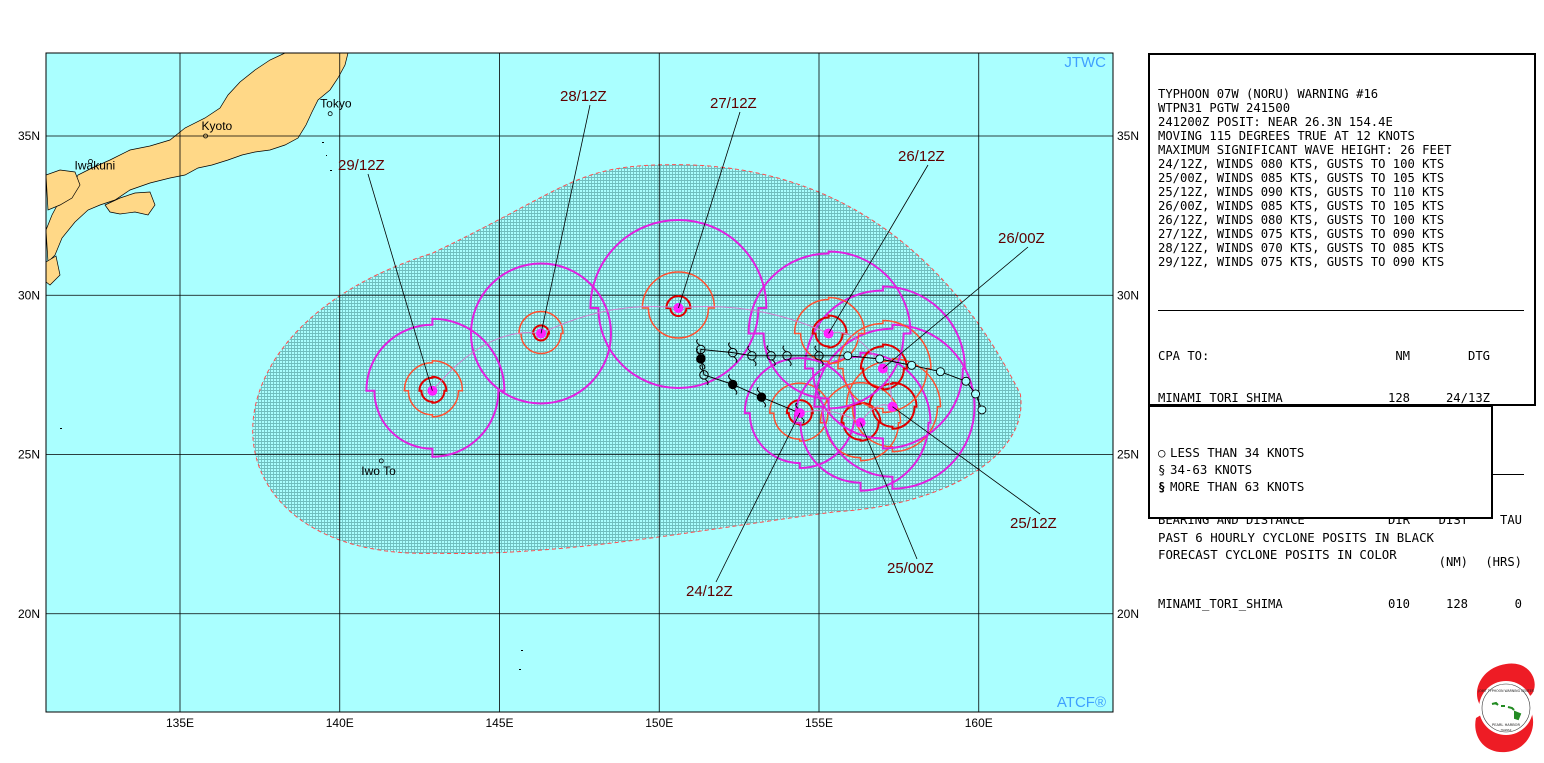  Describe the element at coordinates (1224, 108) in the screenshot. I see `warning-line: WTPN31 PGTW 241500` at that location.